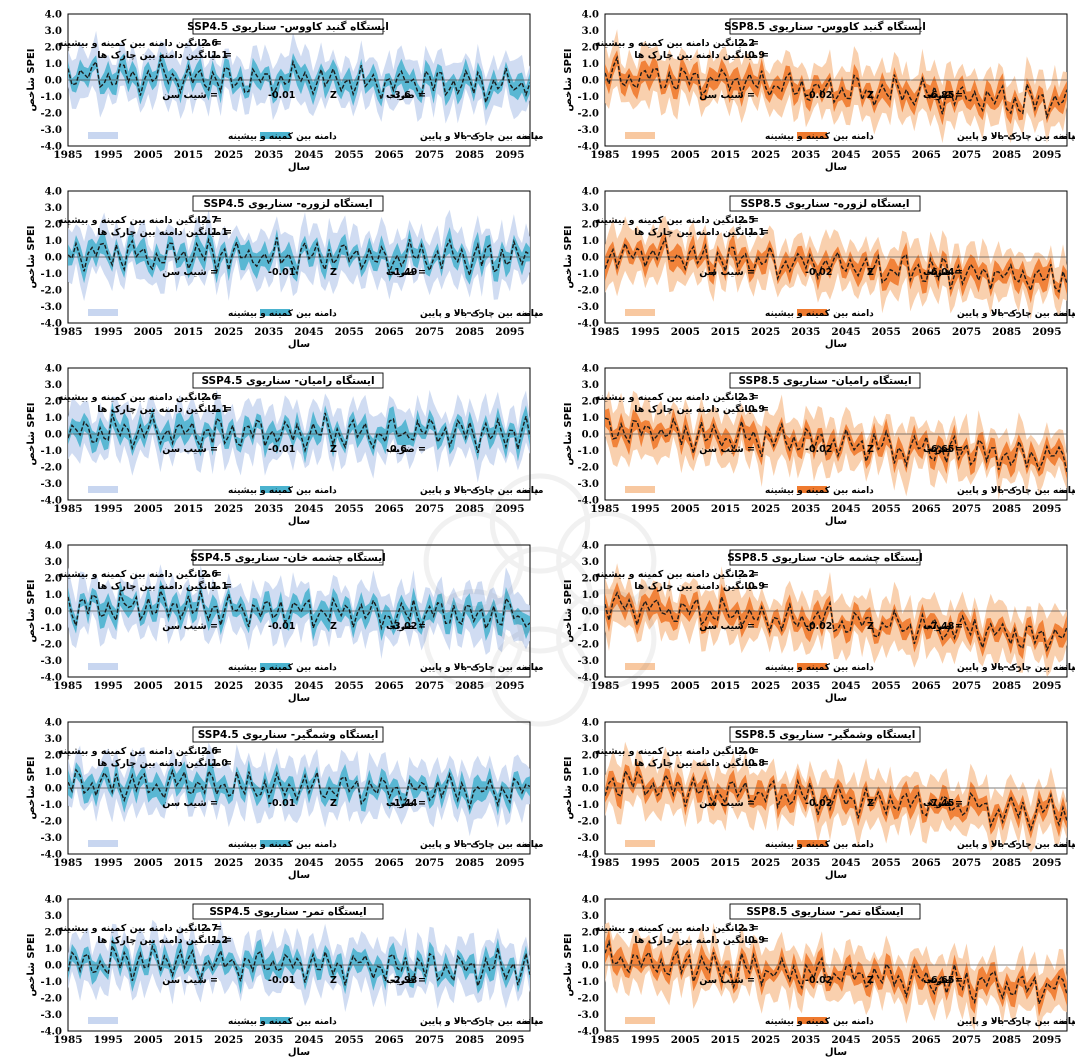  Describe the element at coordinates (190, 626) in the screenshot. I see `sen-slope-label: = شیب سن` at that location.